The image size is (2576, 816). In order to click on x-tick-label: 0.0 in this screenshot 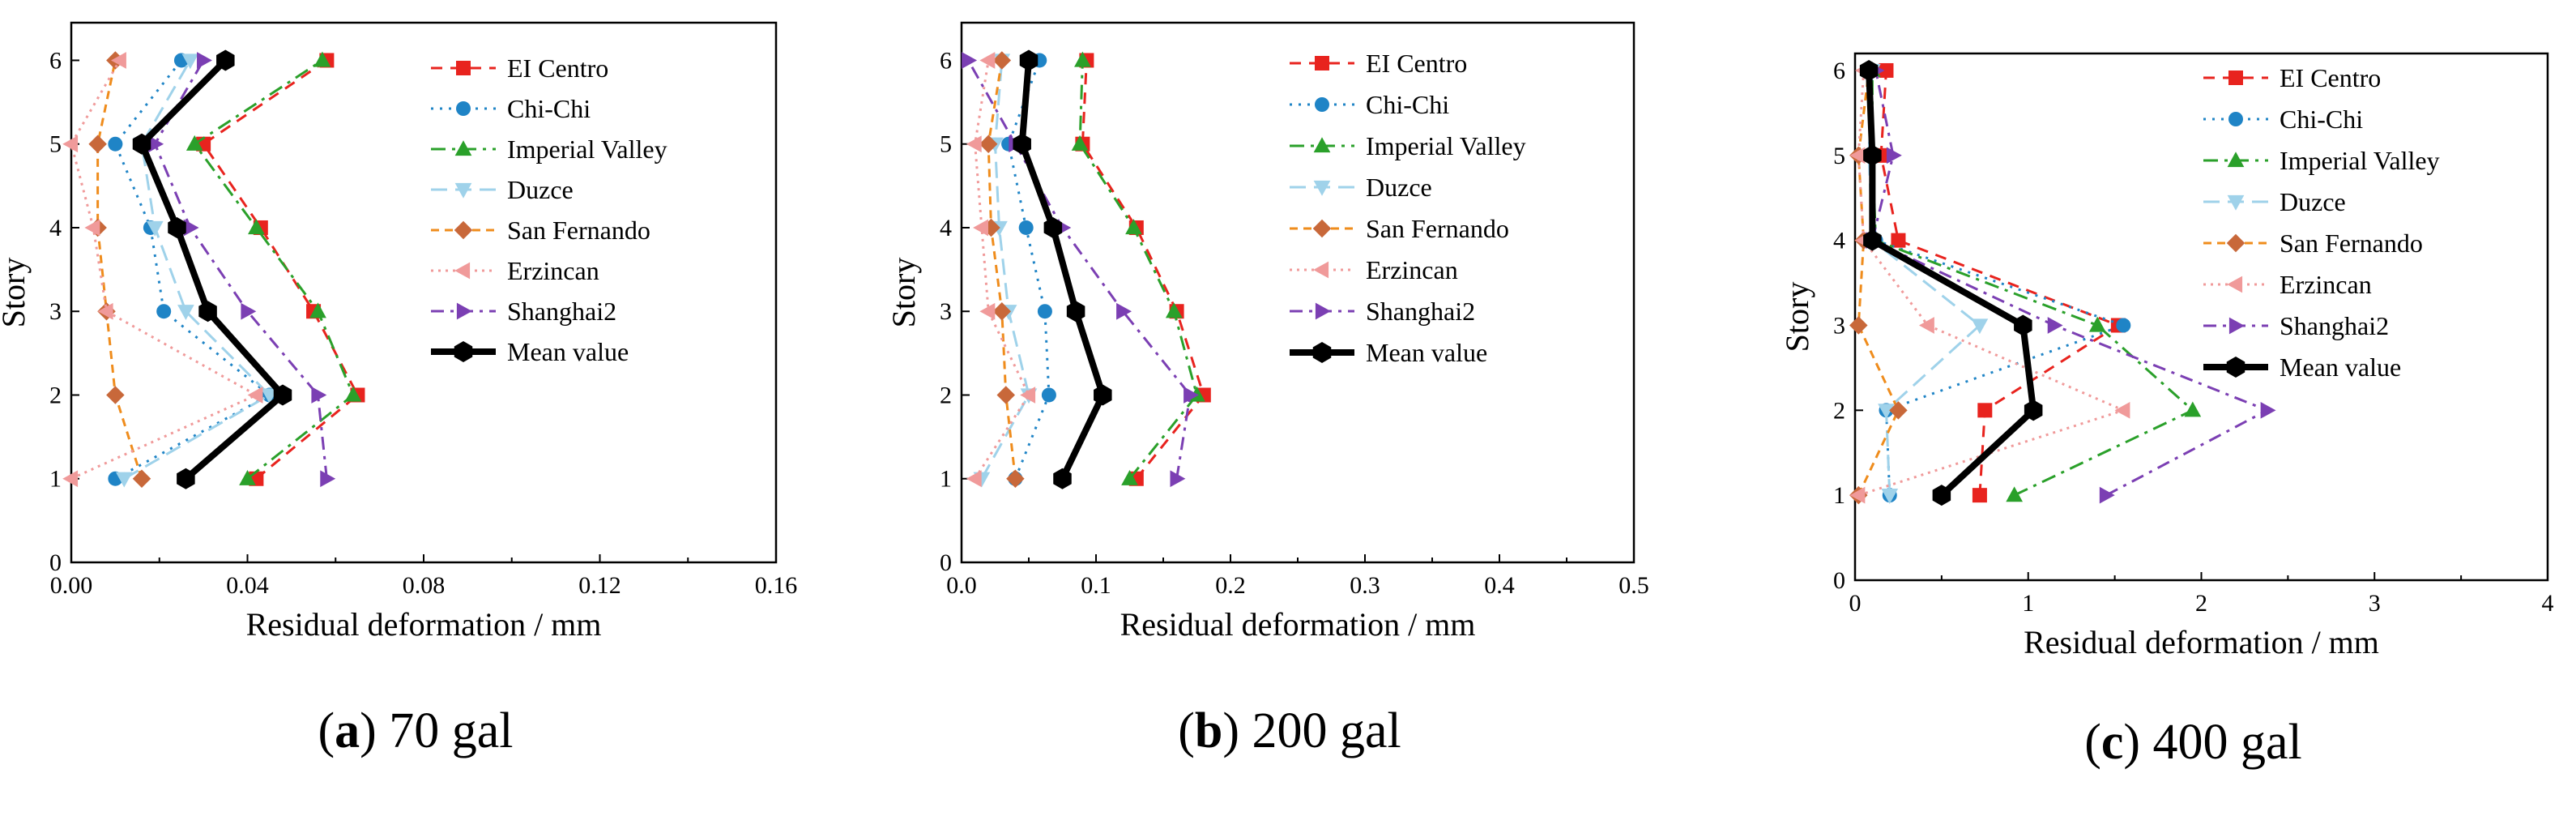, I will do `click(962, 585)`.